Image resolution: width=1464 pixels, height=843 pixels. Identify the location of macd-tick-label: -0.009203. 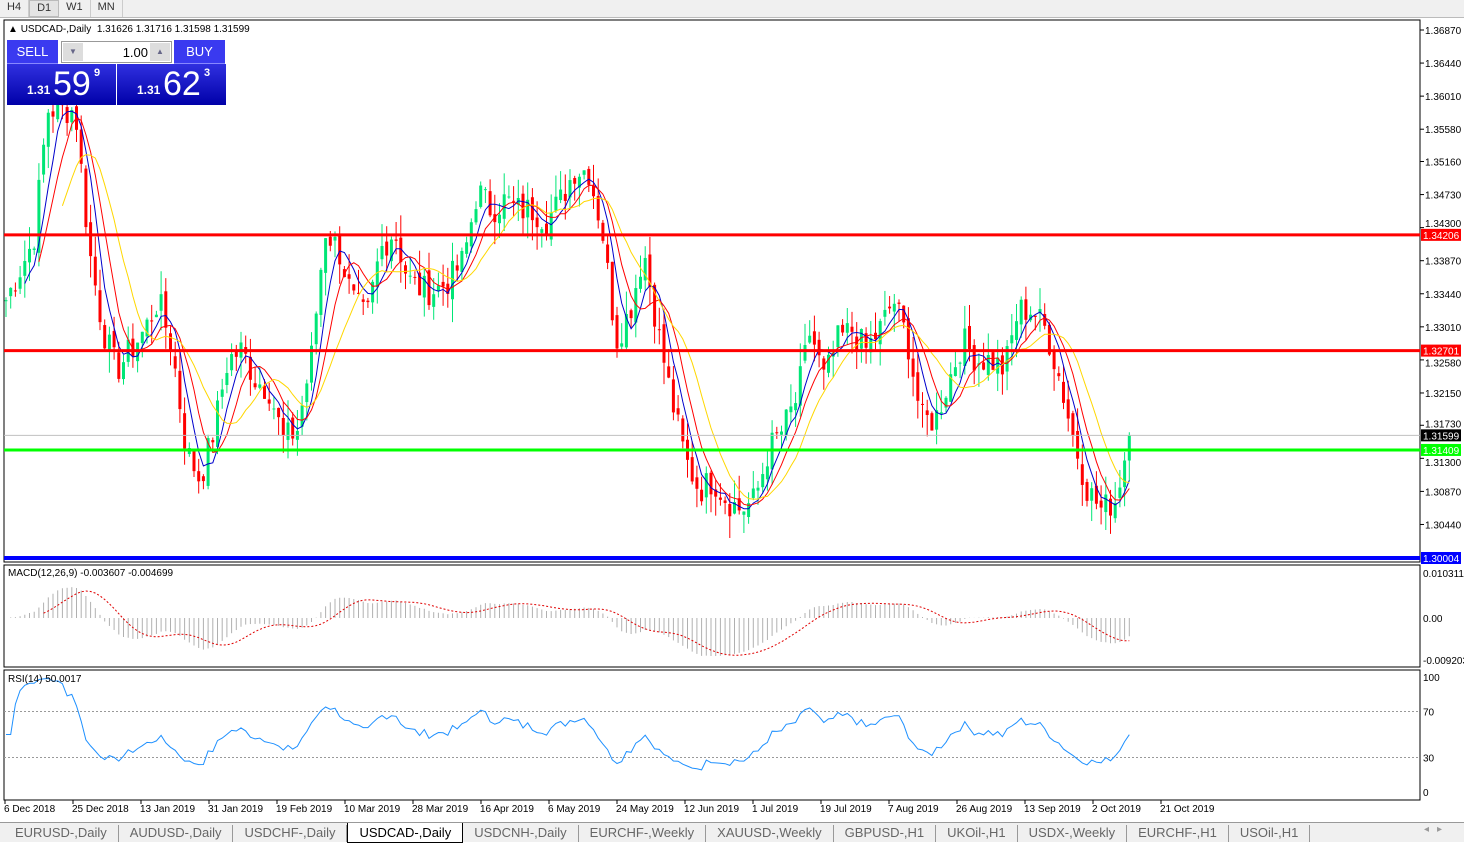
(1443, 661).